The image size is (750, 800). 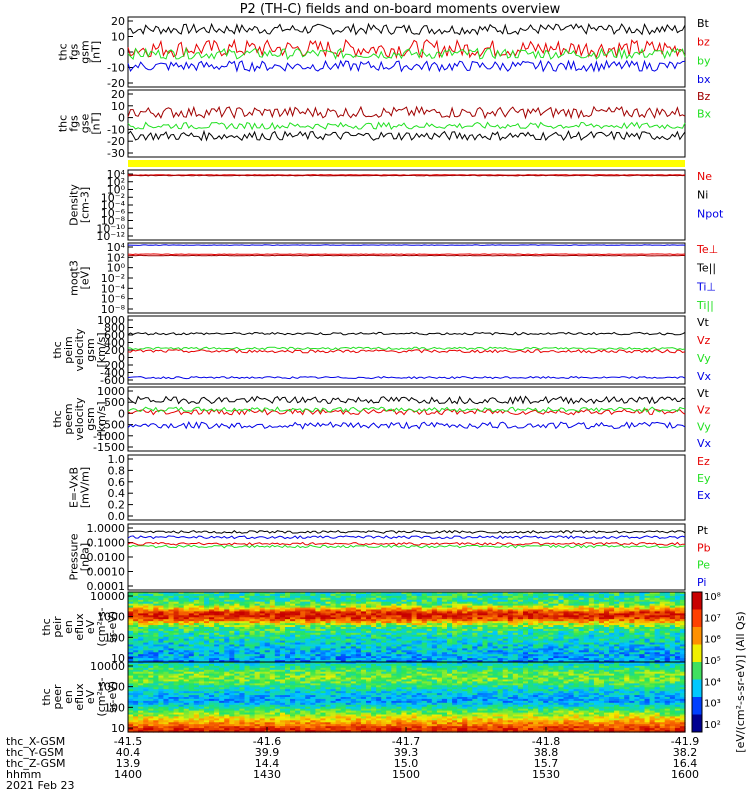 What do you see at coordinates (112, 627) in the screenshot?
I see `y-axis-label: sr-eV)` at bounding box center [112, 627].